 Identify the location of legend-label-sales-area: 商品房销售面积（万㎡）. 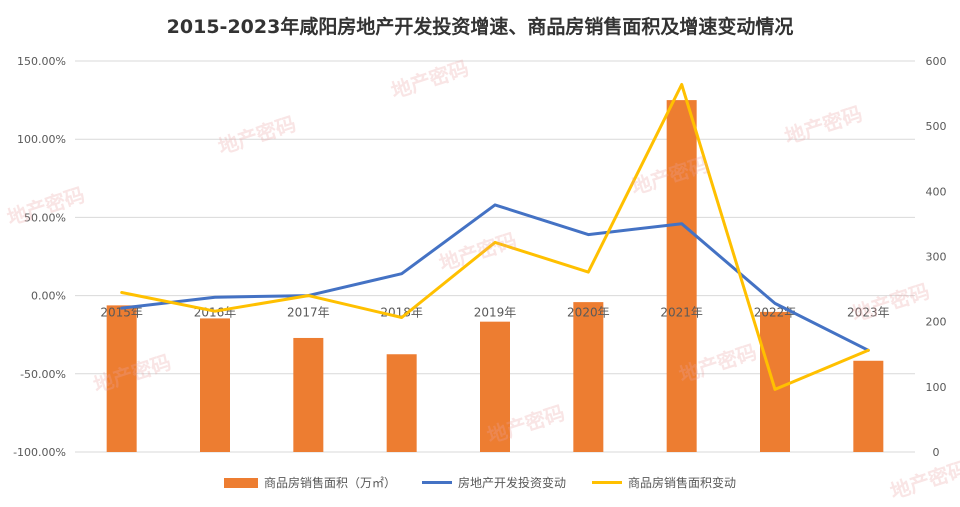
(329, 483).